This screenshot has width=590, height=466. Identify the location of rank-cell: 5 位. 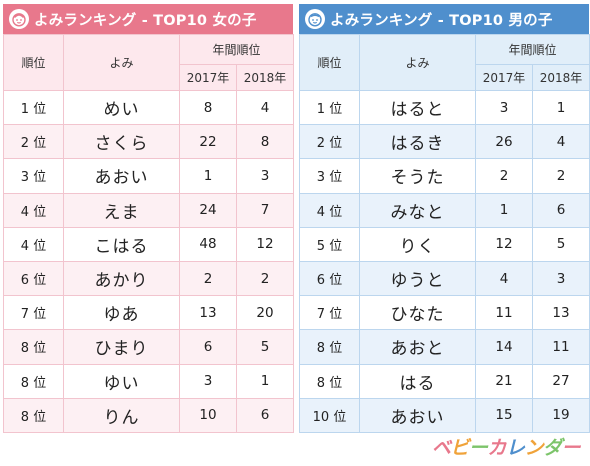
(329, 244).